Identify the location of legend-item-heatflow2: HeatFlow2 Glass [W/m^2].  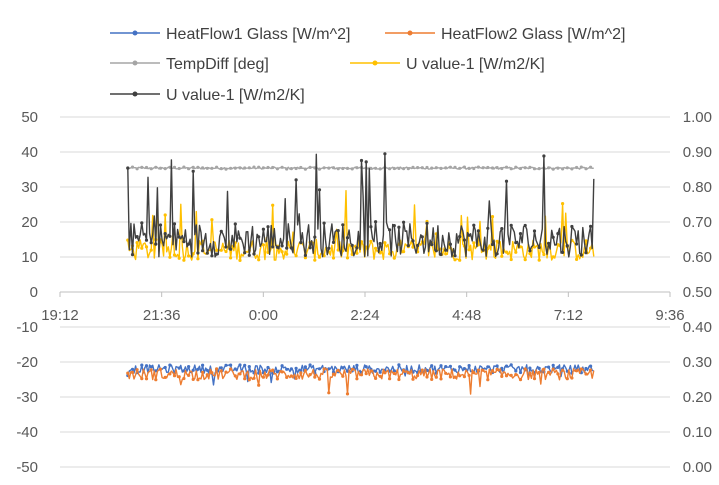
(505, 34).